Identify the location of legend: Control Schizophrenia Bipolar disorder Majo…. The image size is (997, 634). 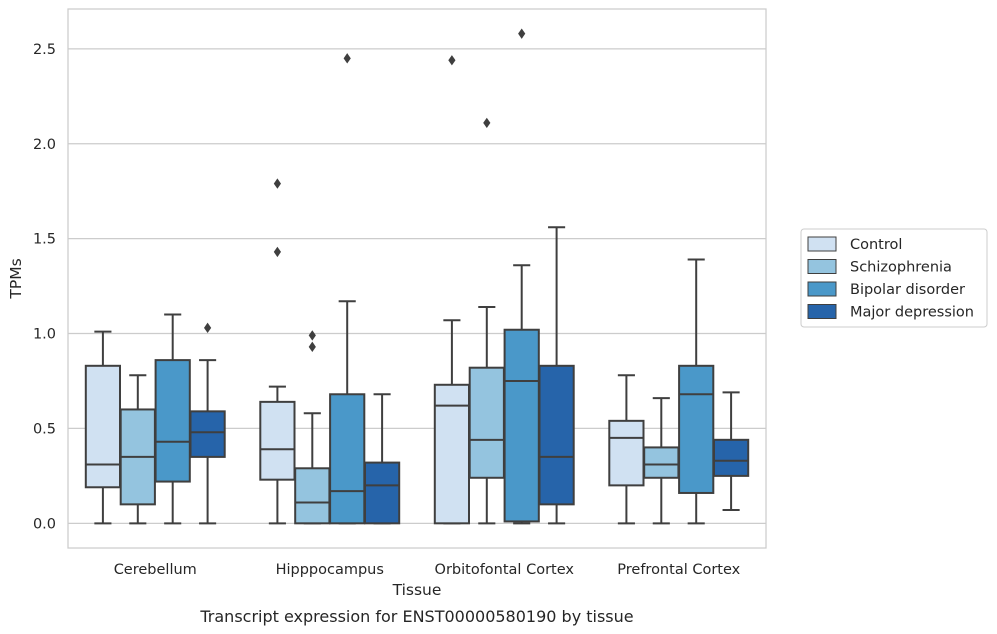
(894, 278).